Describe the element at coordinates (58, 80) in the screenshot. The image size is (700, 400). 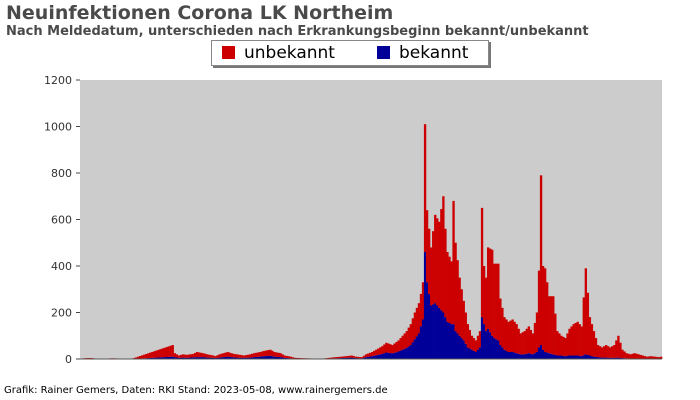
I see `y-tick-label: 1200` at that location.